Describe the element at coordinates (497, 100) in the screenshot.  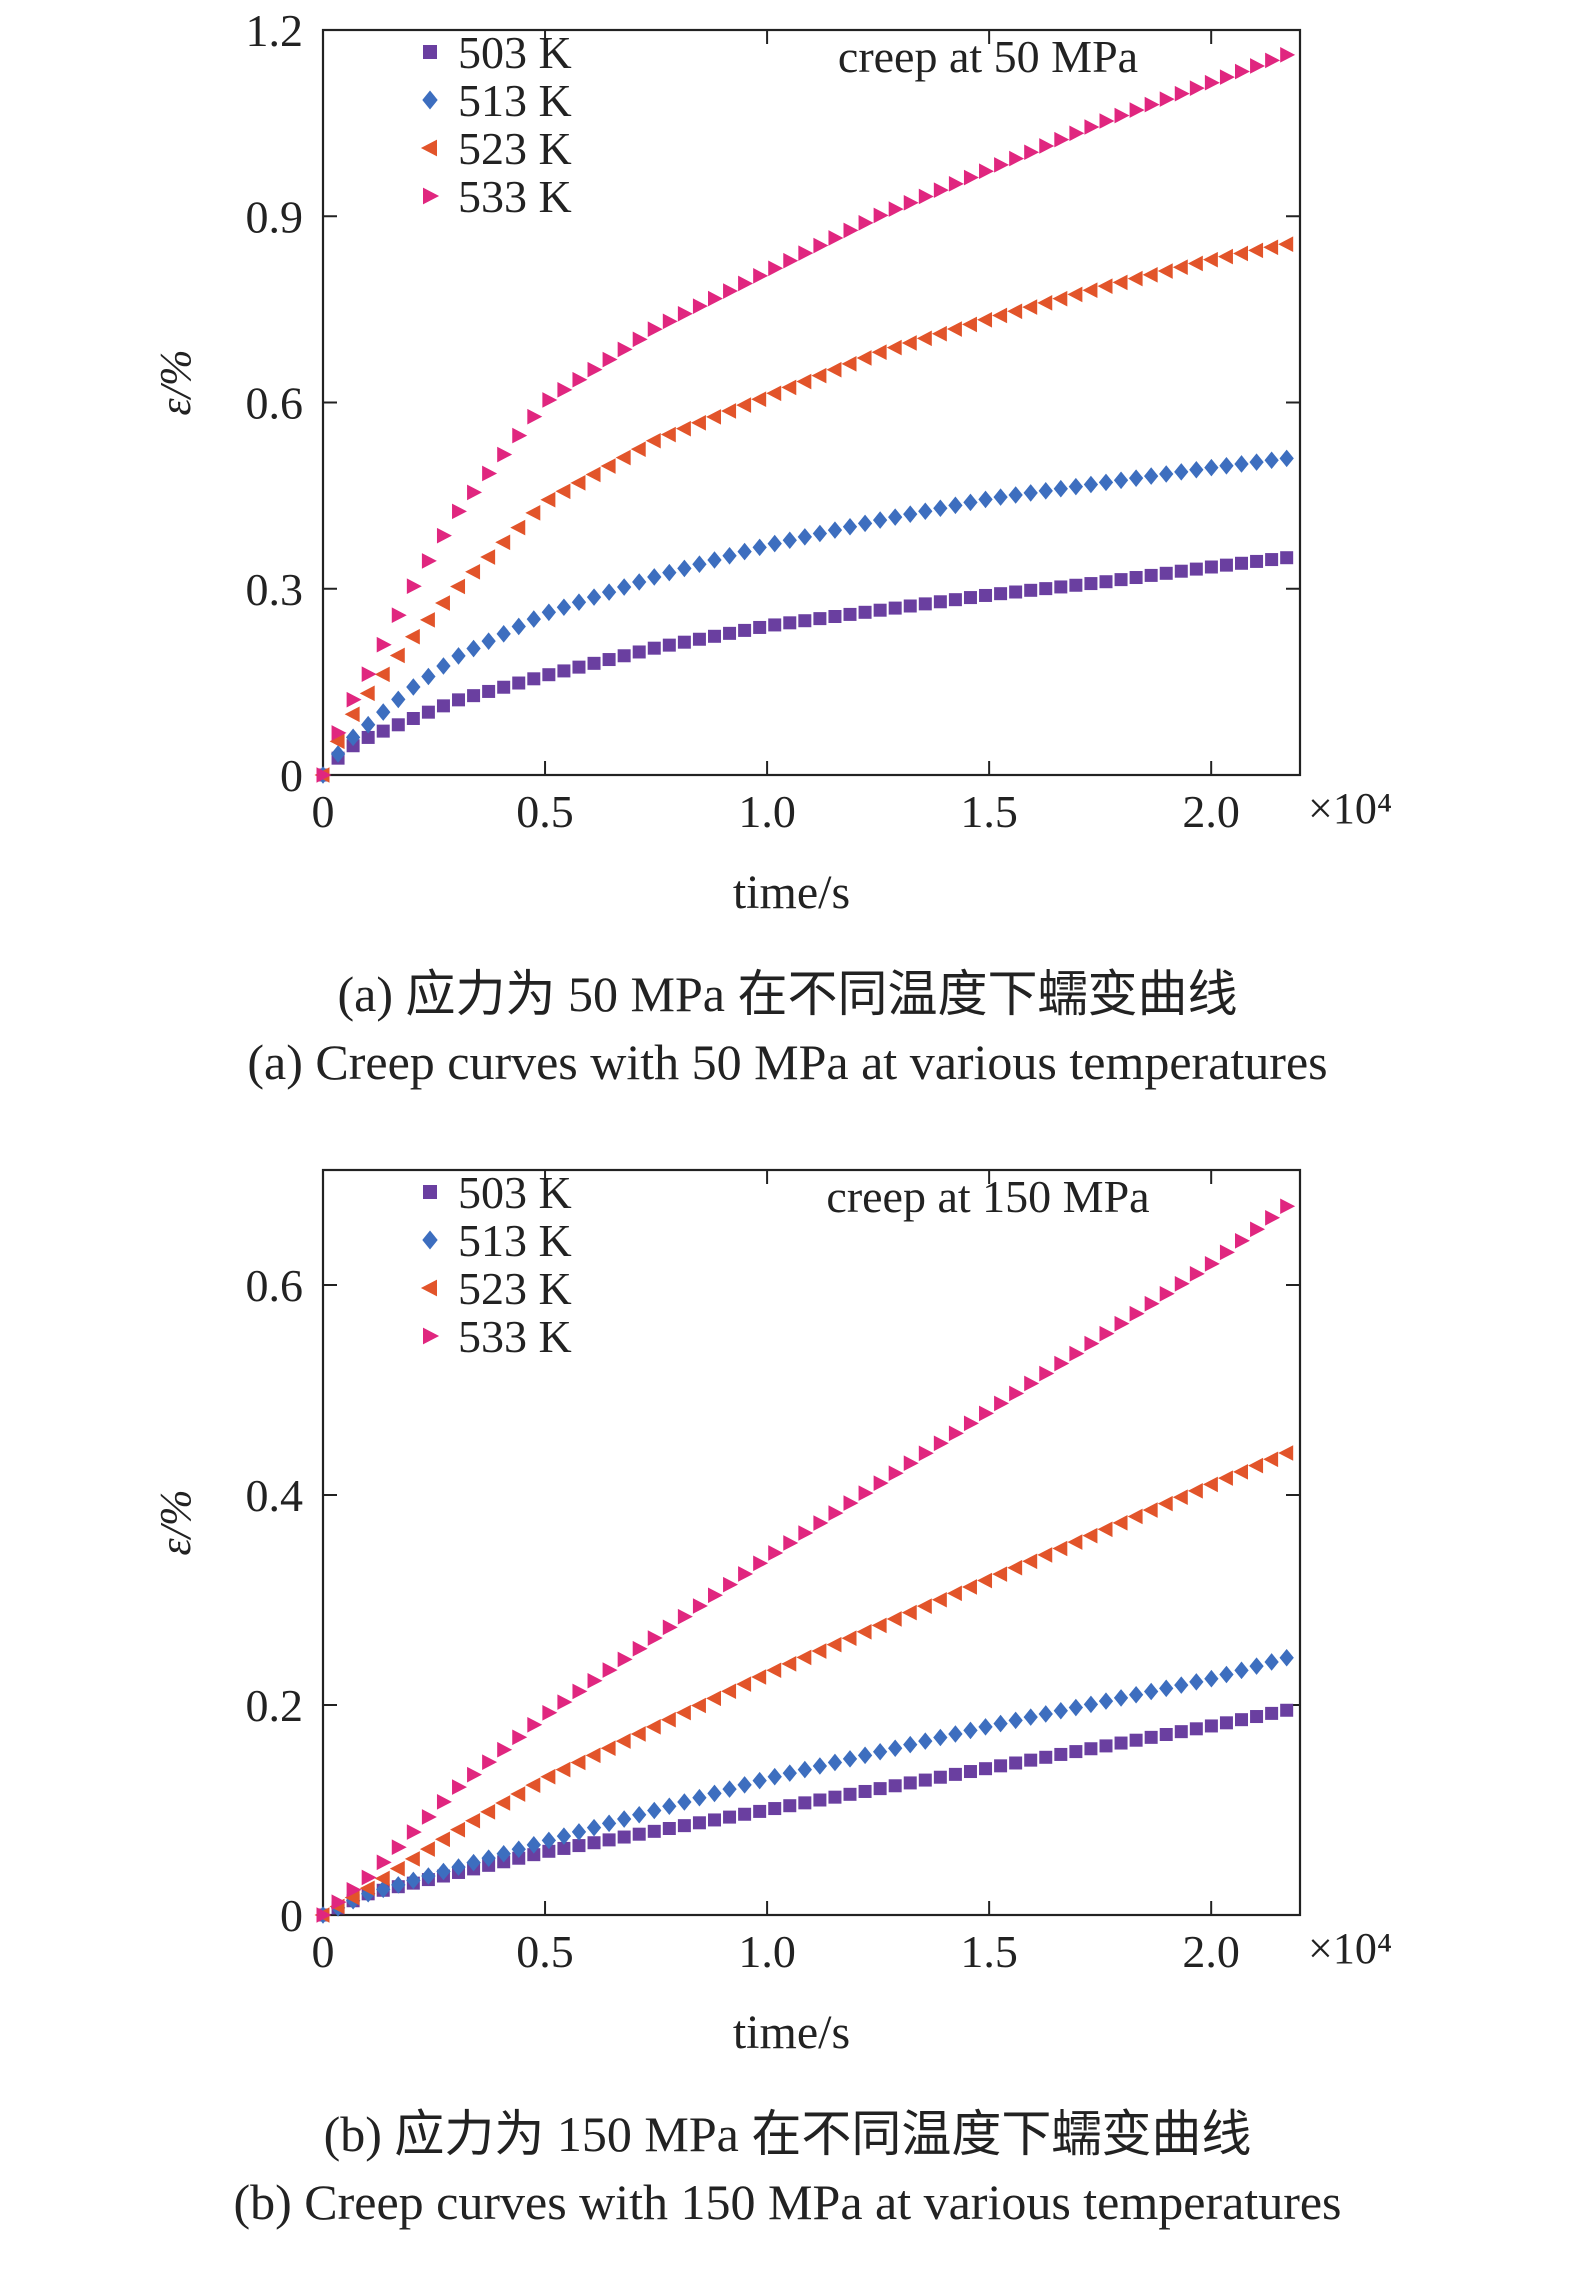
I see `legend-item-513-k: 513 K` at that location.